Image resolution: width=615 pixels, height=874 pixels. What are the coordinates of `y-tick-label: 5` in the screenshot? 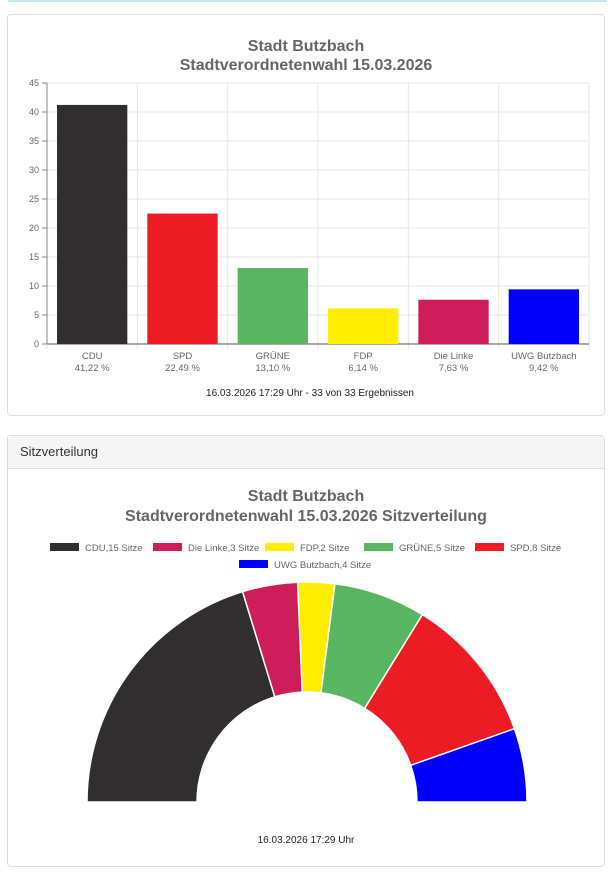 It's located at (36, 315).